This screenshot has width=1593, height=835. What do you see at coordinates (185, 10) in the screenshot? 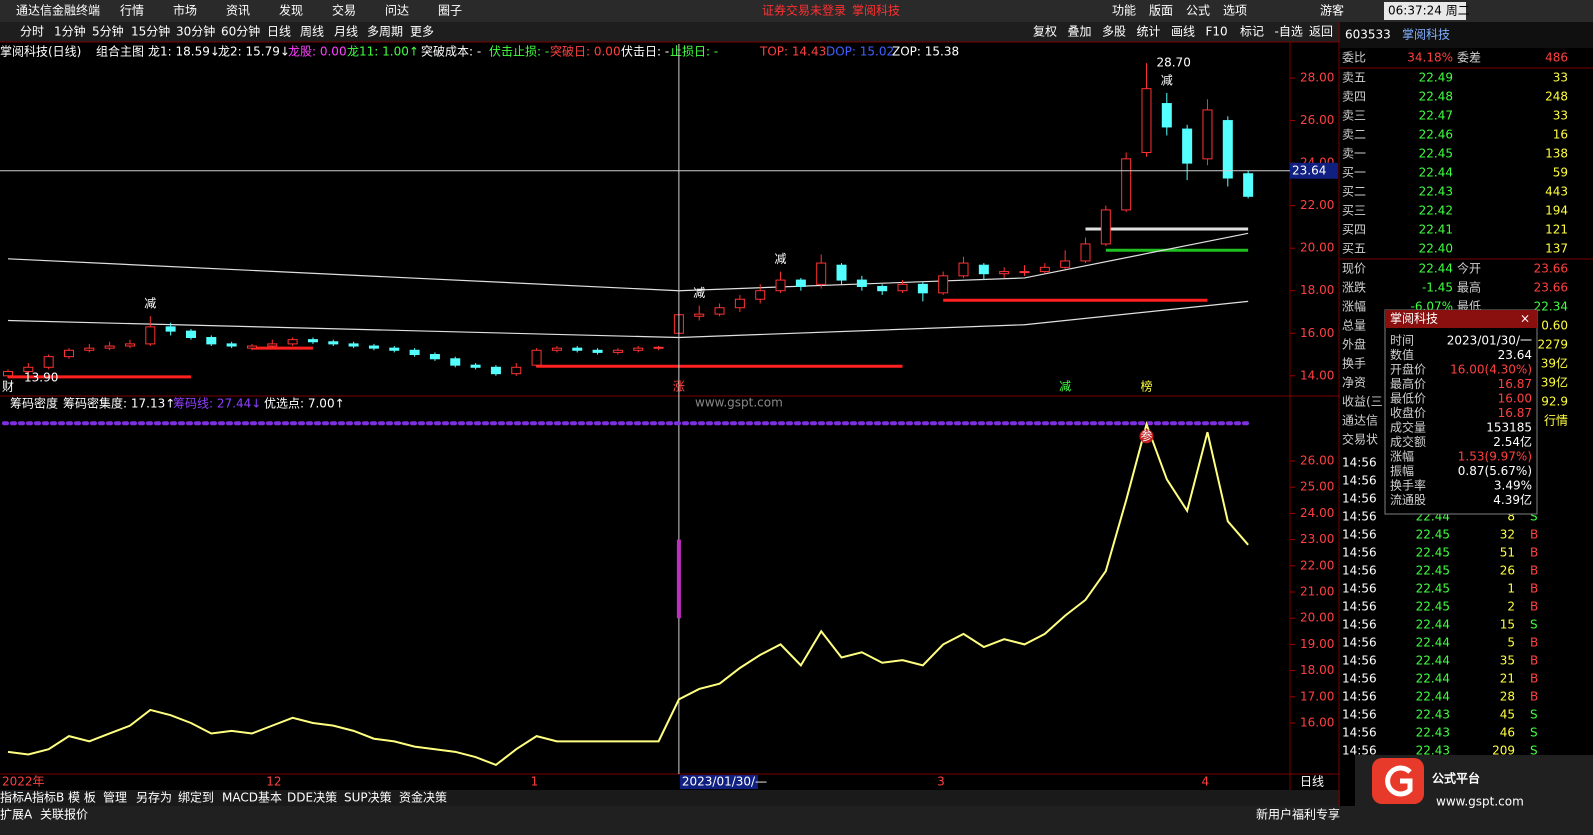
I see `menu-item: 市场` at bounding box center [185, 10].